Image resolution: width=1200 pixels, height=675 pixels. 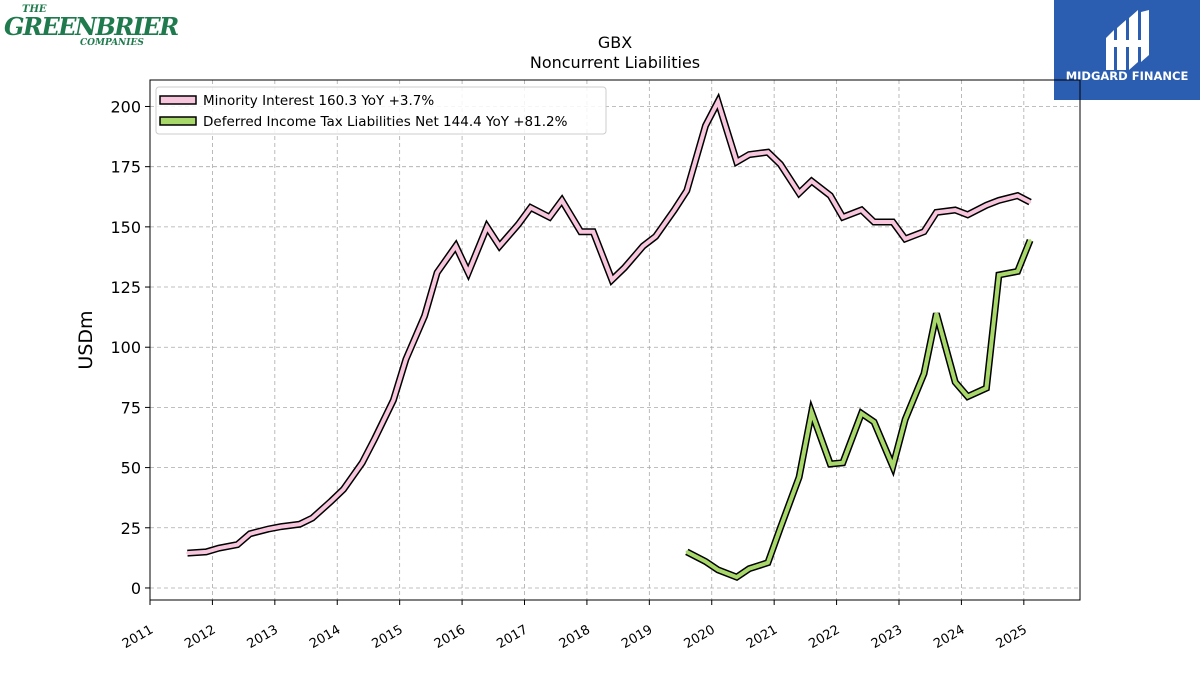 What do you see at coordinates (1127, 40) in the screenshot?
I see `midgard-emblem-icon` at bounding box center [1127, 40].